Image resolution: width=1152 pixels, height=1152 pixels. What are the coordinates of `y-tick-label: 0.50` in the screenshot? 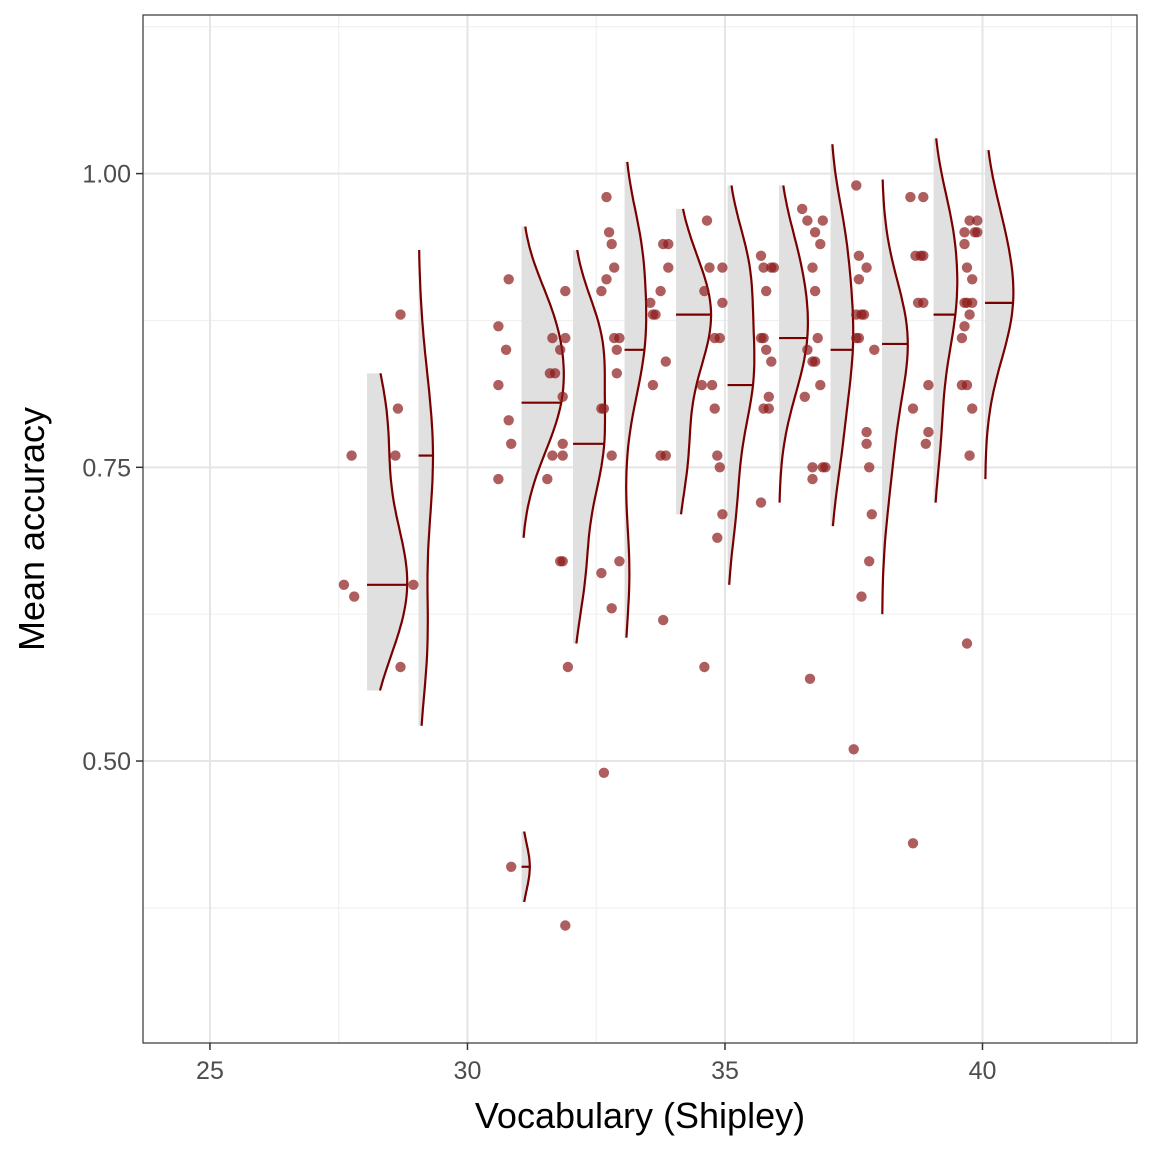 It's located at (106, 762).